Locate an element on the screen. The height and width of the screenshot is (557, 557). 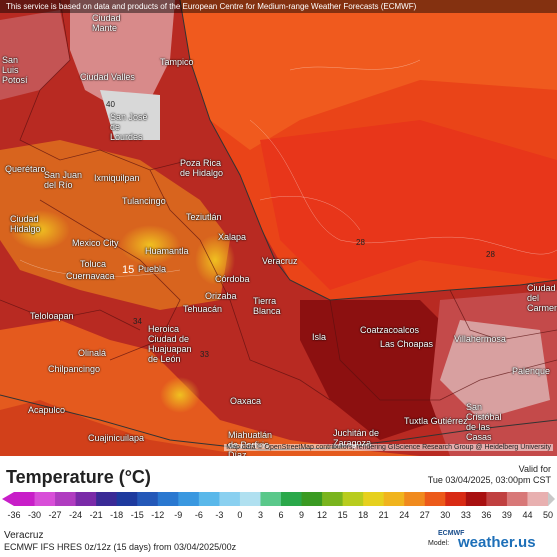
city-label: Las Choapas is located at coordinates (407, 344).